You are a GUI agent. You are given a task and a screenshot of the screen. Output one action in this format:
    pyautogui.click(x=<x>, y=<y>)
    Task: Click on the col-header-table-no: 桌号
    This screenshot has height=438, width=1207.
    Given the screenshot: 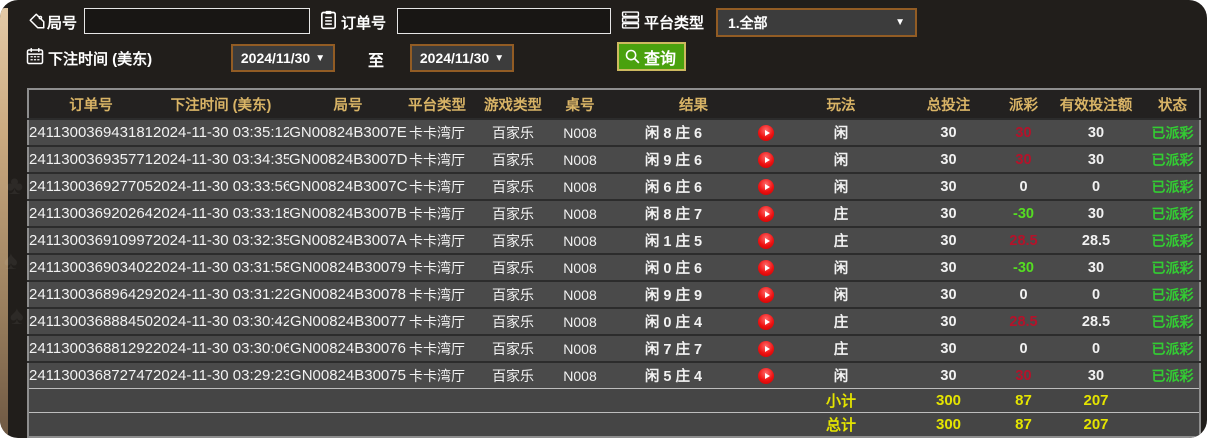 What is the action you would take?
    pyautogui.click(x=580, y=104)
    